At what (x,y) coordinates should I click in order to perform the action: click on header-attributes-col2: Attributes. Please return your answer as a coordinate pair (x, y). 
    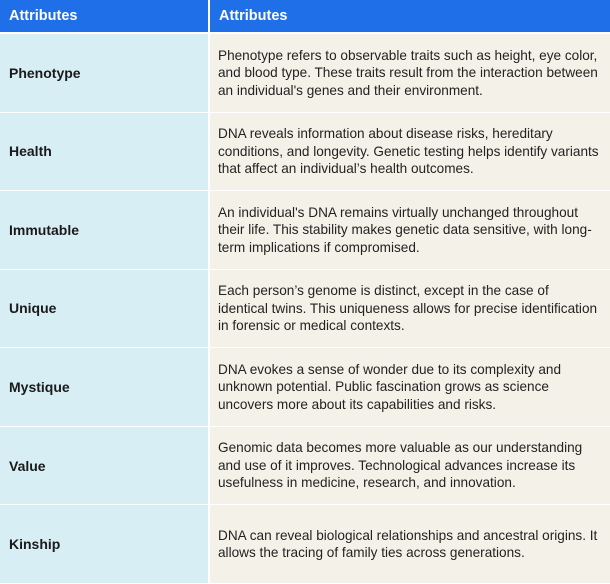
    Looking at the image, I should click on (410, 17).